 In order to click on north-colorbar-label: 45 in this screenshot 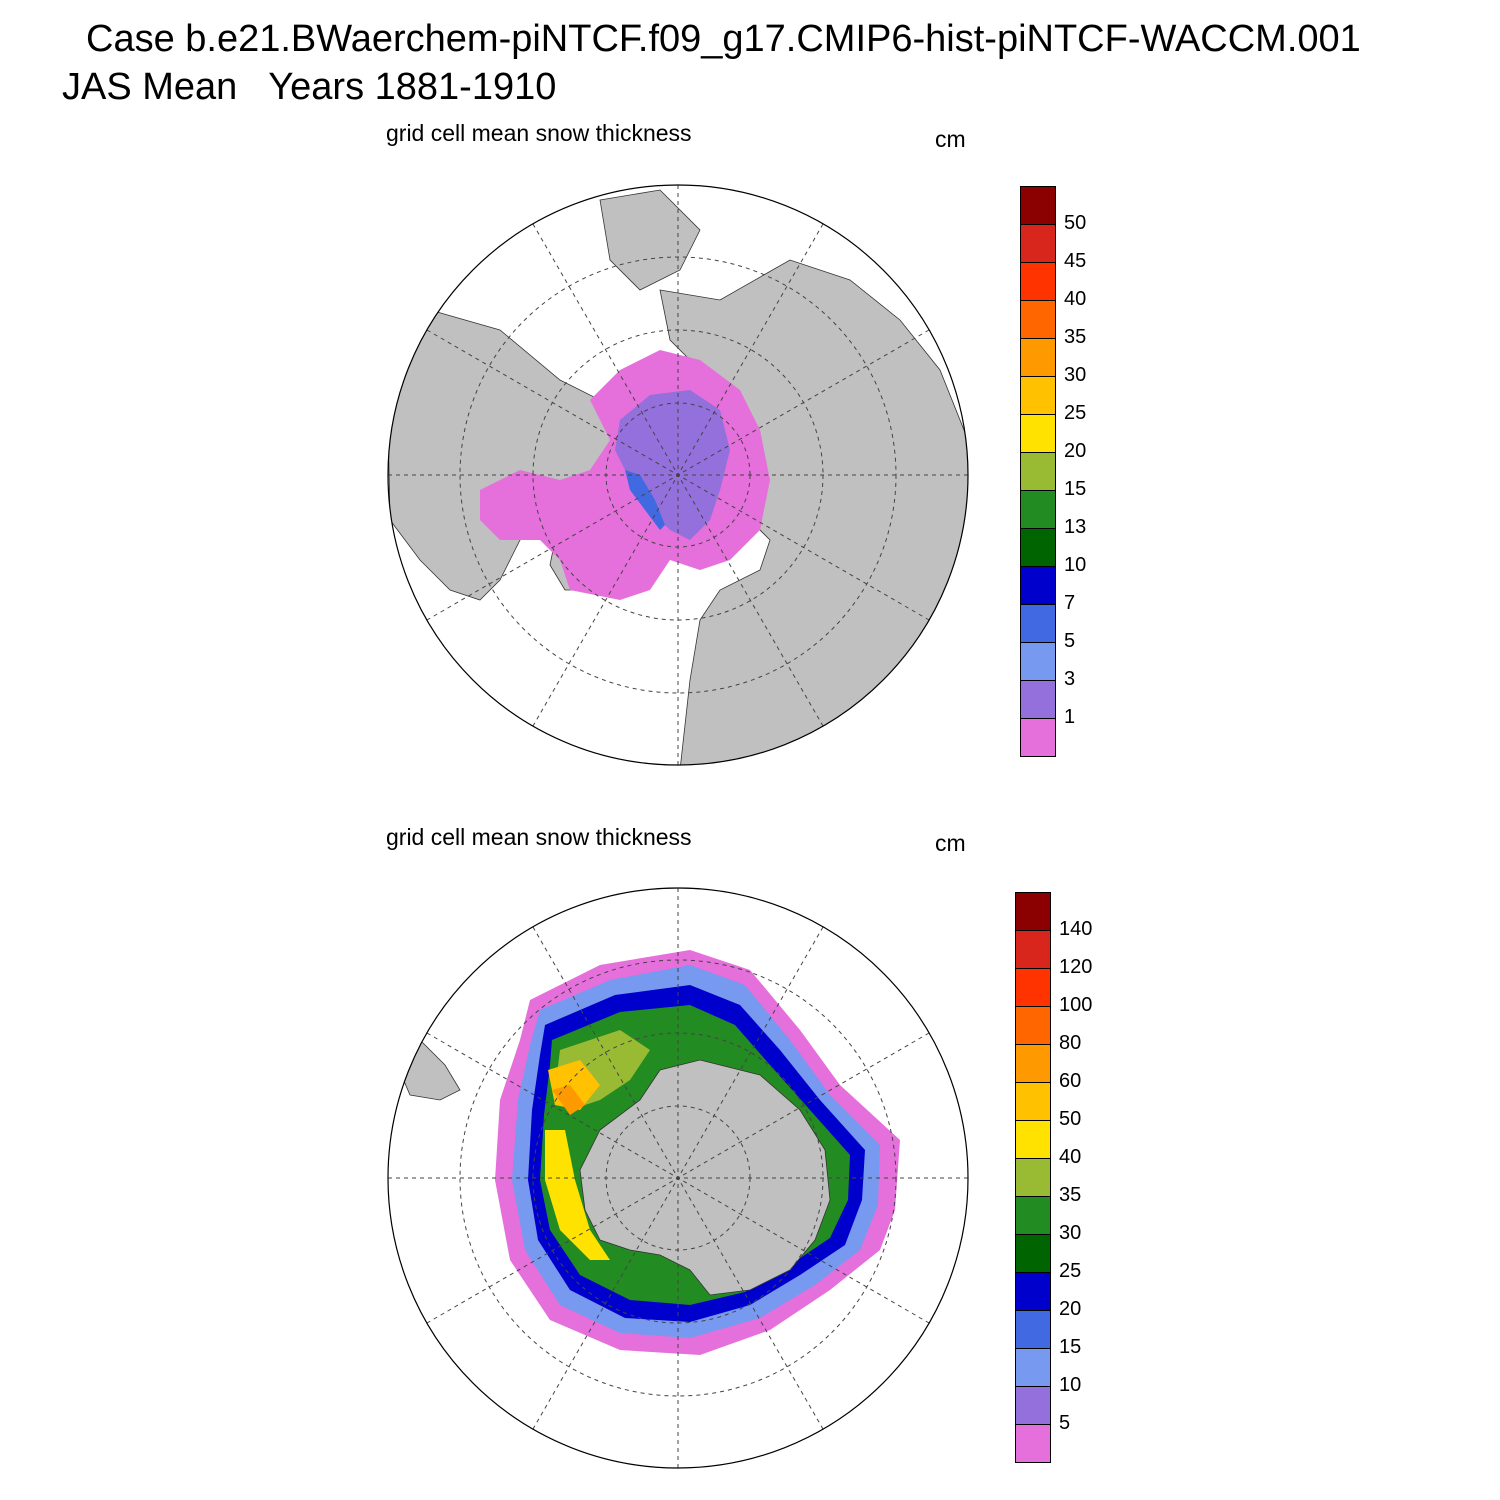, I will do `click(1075, 261)`.